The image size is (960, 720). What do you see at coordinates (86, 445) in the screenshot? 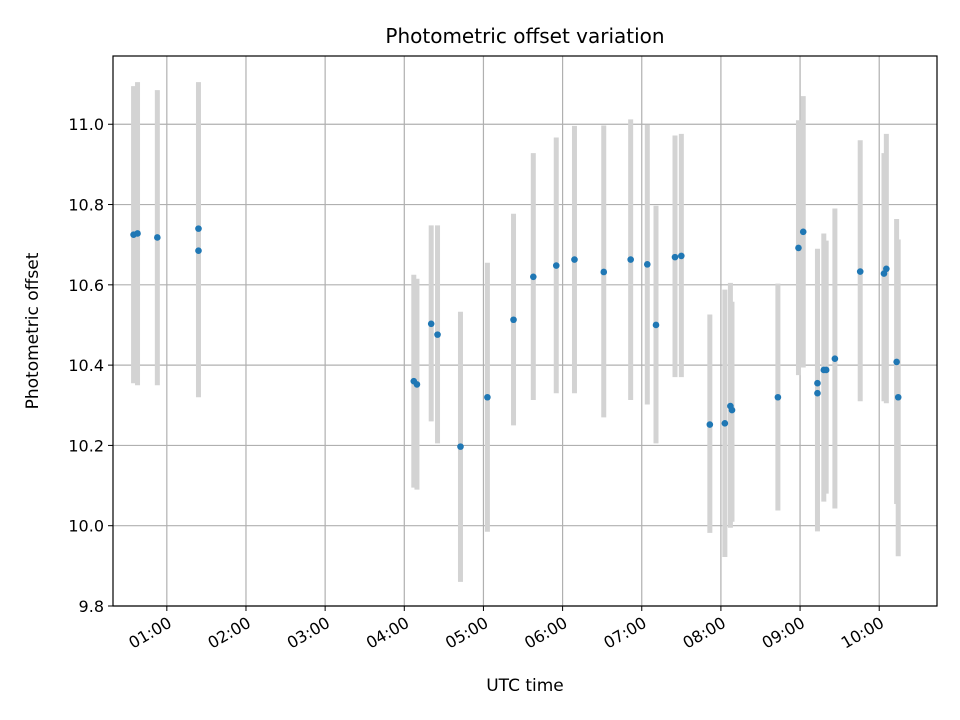
I see `y-tick-label: 10.2` at bounding box center [86, 445].